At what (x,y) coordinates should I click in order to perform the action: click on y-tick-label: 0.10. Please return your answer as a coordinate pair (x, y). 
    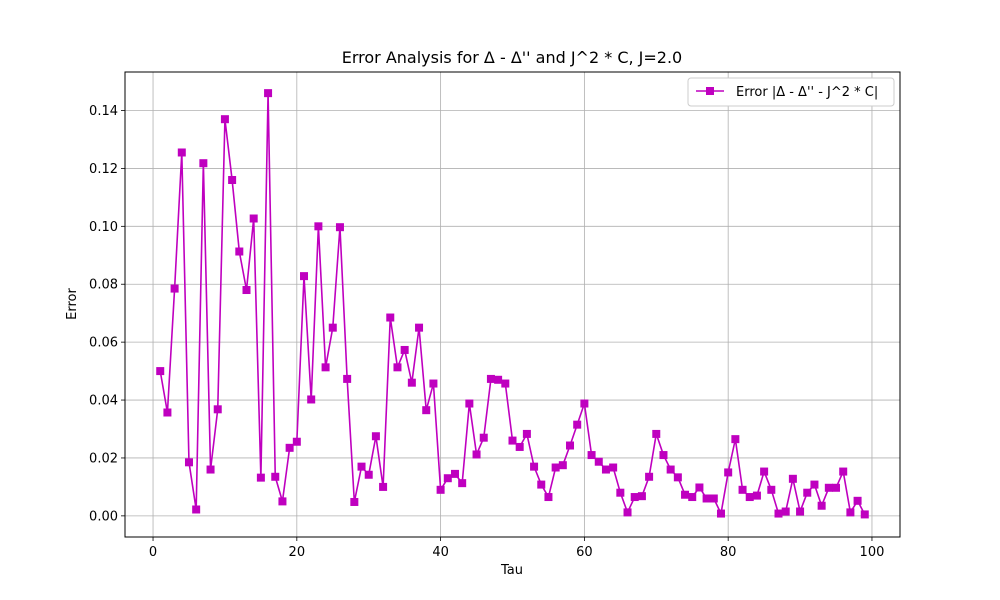
    Looking at the image, I should click on (103, 227).